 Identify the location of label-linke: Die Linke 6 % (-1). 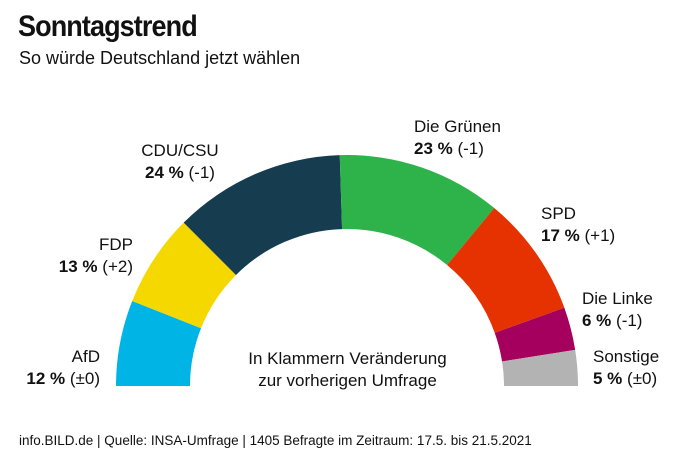
(617, 310).